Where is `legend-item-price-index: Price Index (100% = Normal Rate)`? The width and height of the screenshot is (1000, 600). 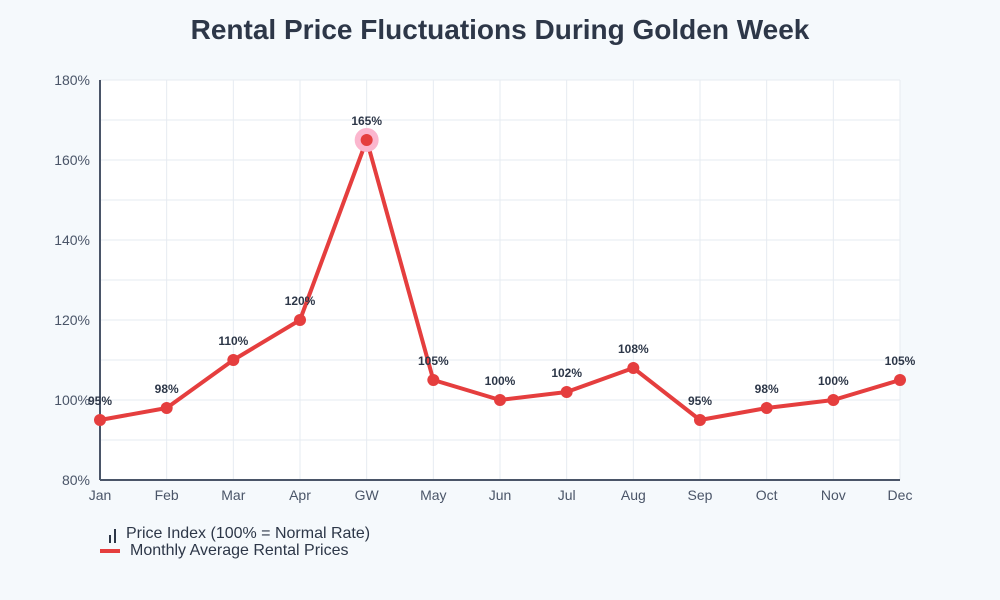 legend-item-price-index: Price Index (100% = Normal Rate) is located at coordinates (235, 534).